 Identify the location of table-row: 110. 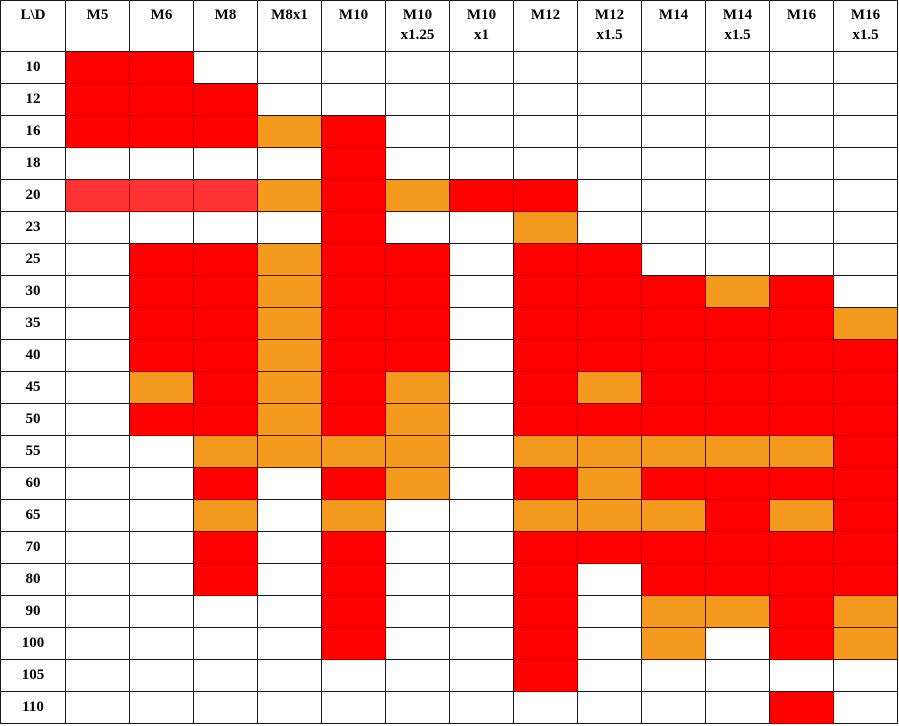
(449, 707).